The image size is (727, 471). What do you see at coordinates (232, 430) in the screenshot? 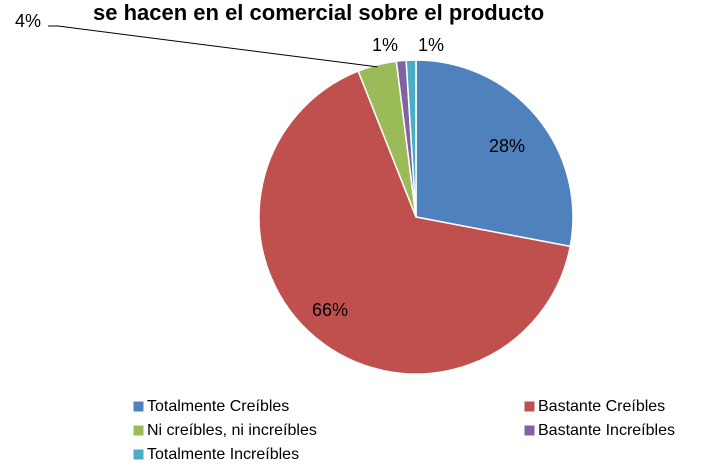
I see `legend-label: Ni creíbles, ni increíbles` at bounding box center [232, 430].